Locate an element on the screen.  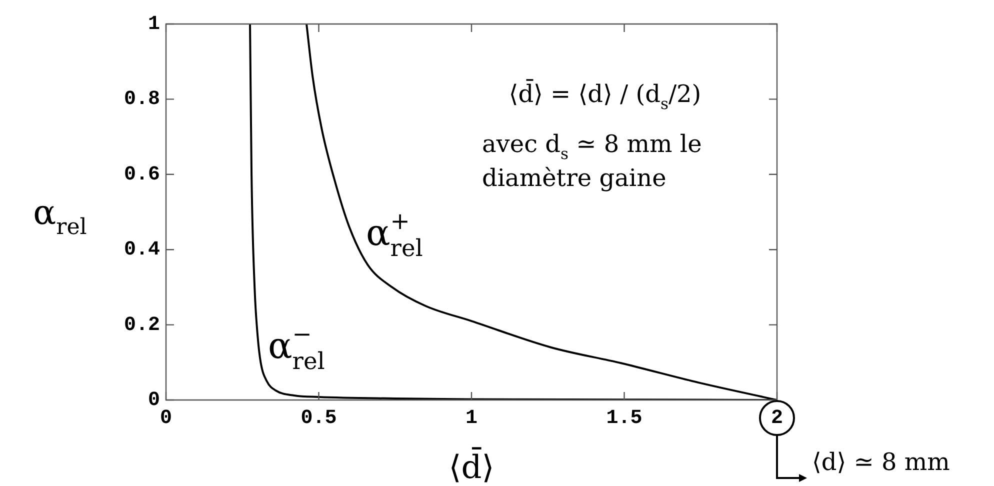
y-tick-label: 0.6 is located at coordinates (142, 174).